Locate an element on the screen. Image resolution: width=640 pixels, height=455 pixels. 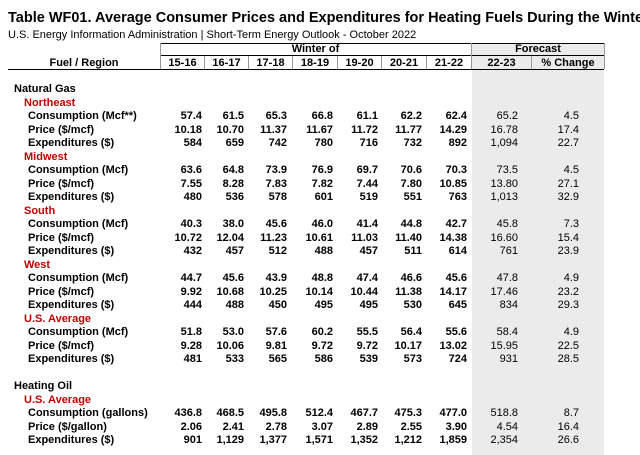
value-cell: 61.5 is located at coordinates (233, 116).